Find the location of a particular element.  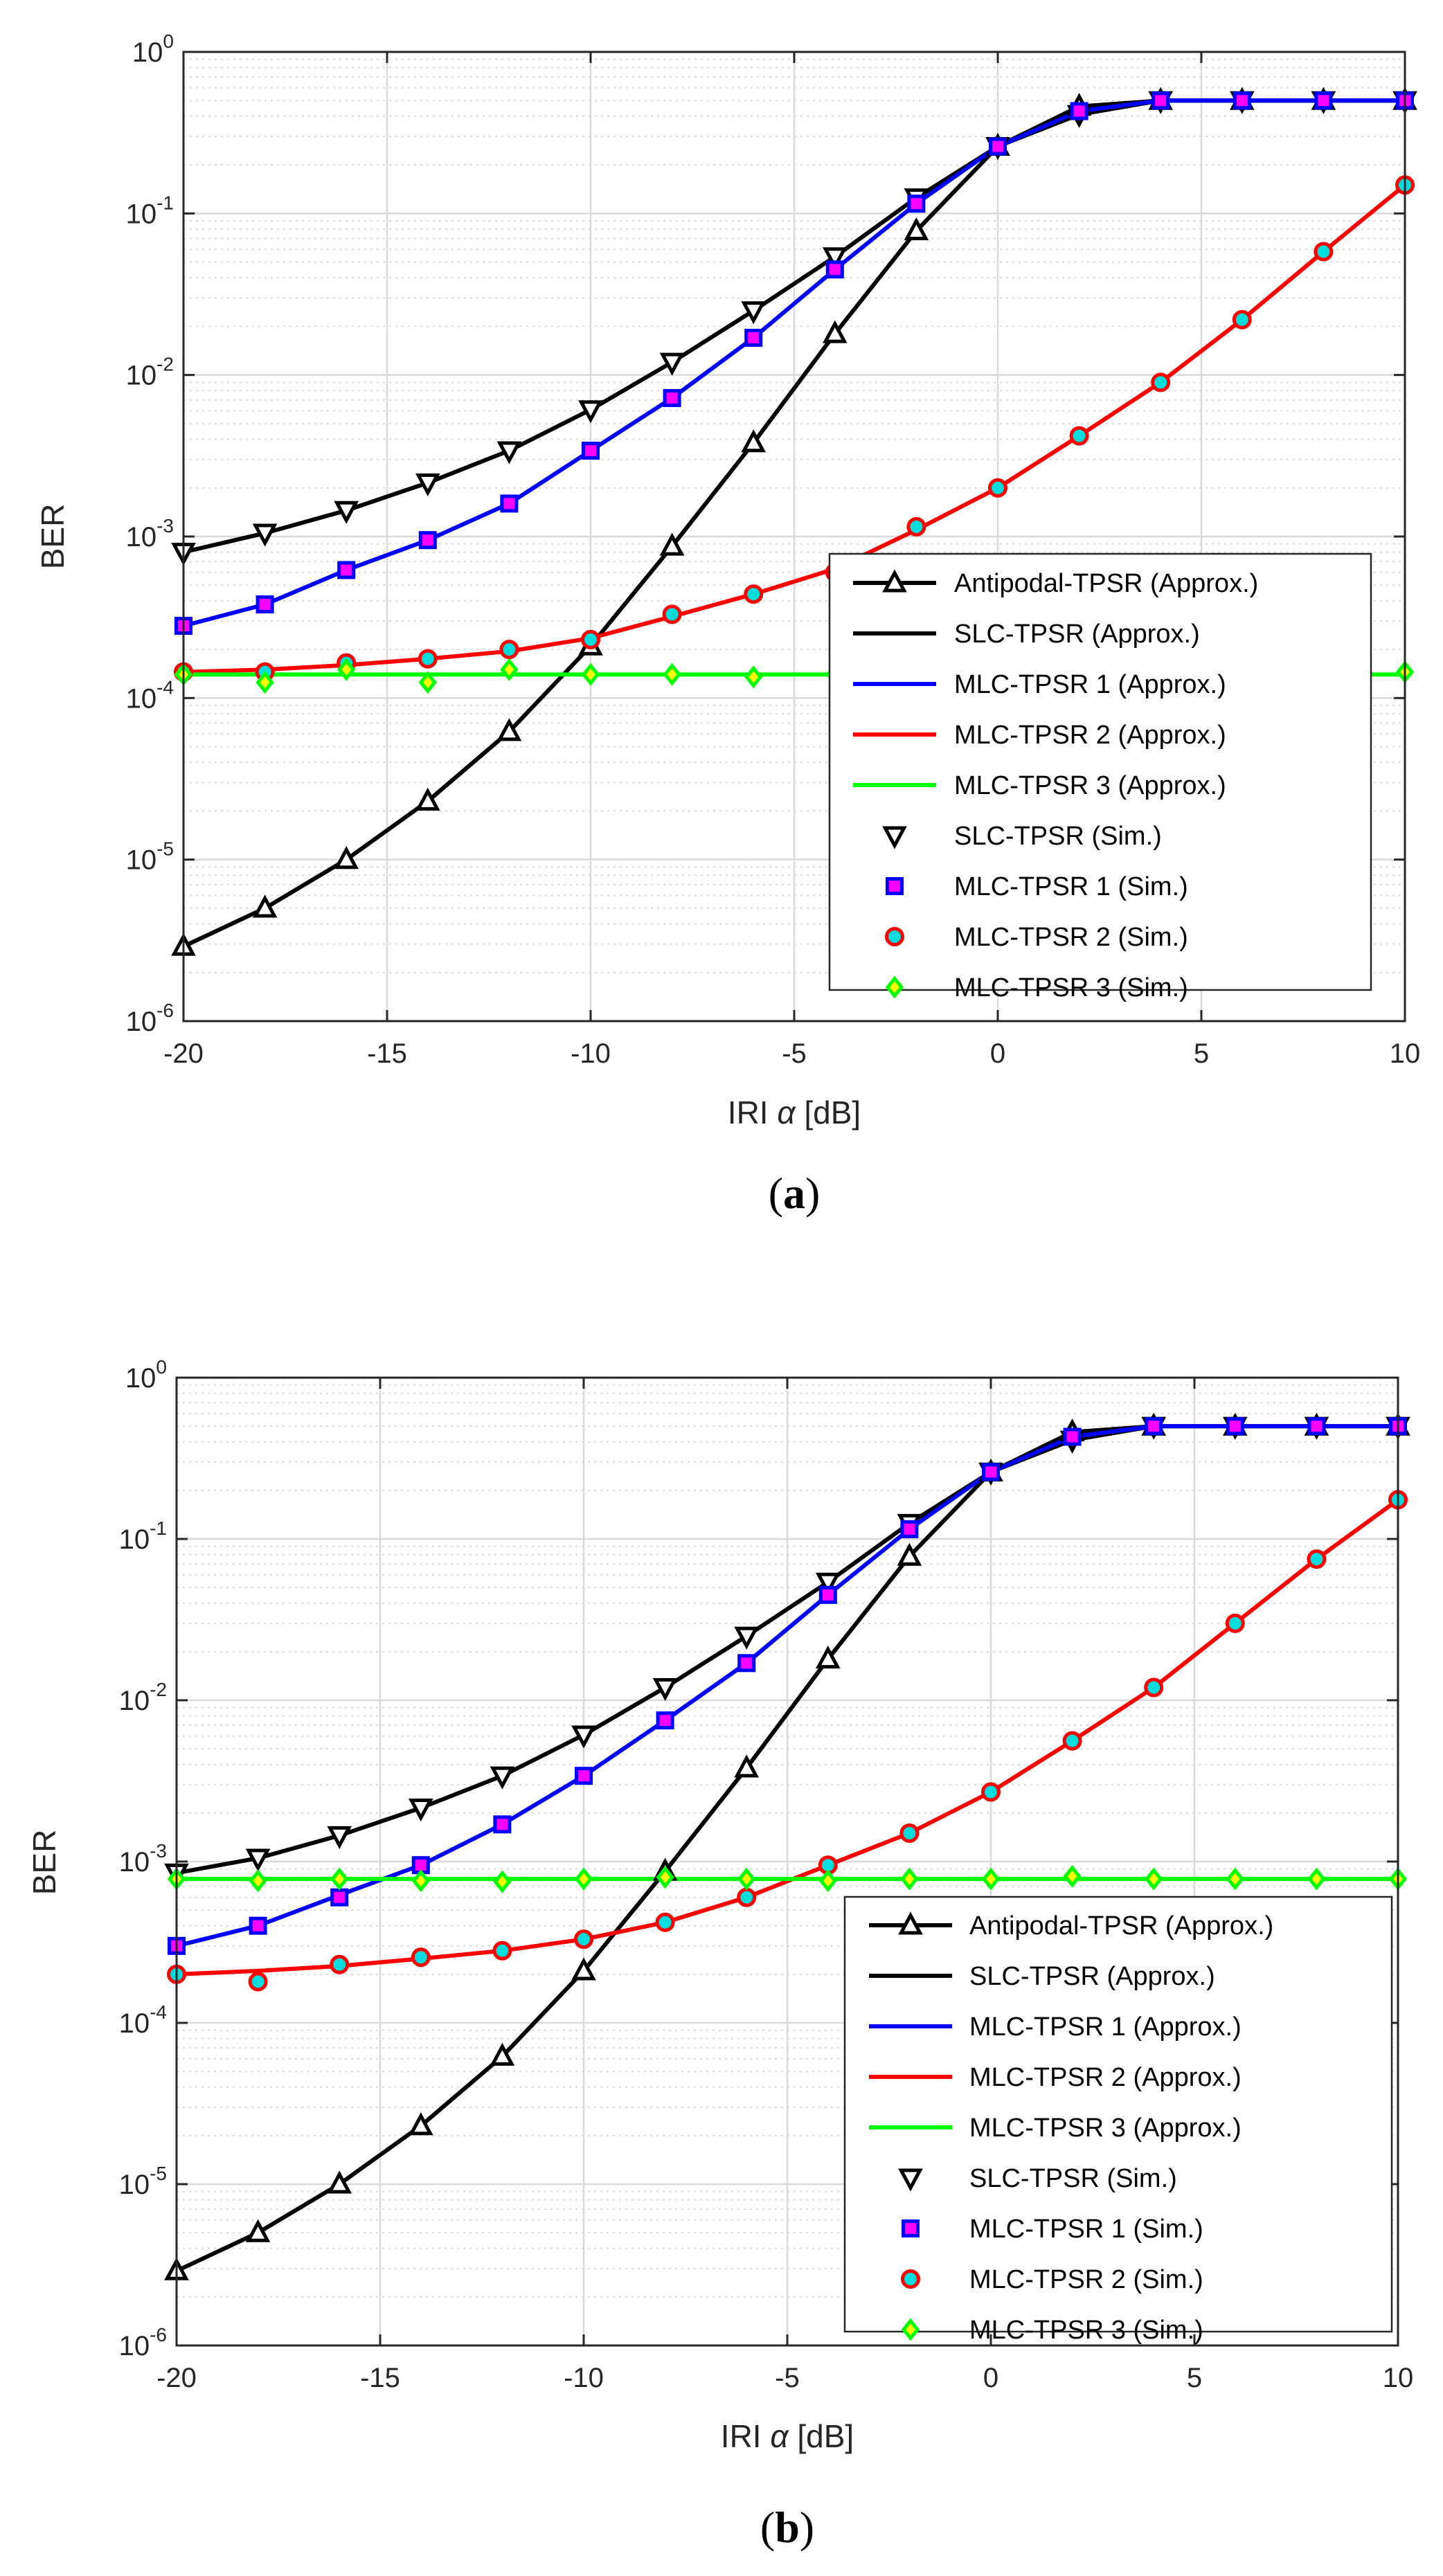

y-tick-label: 10⁻³ is located at coordinates (150, 533).